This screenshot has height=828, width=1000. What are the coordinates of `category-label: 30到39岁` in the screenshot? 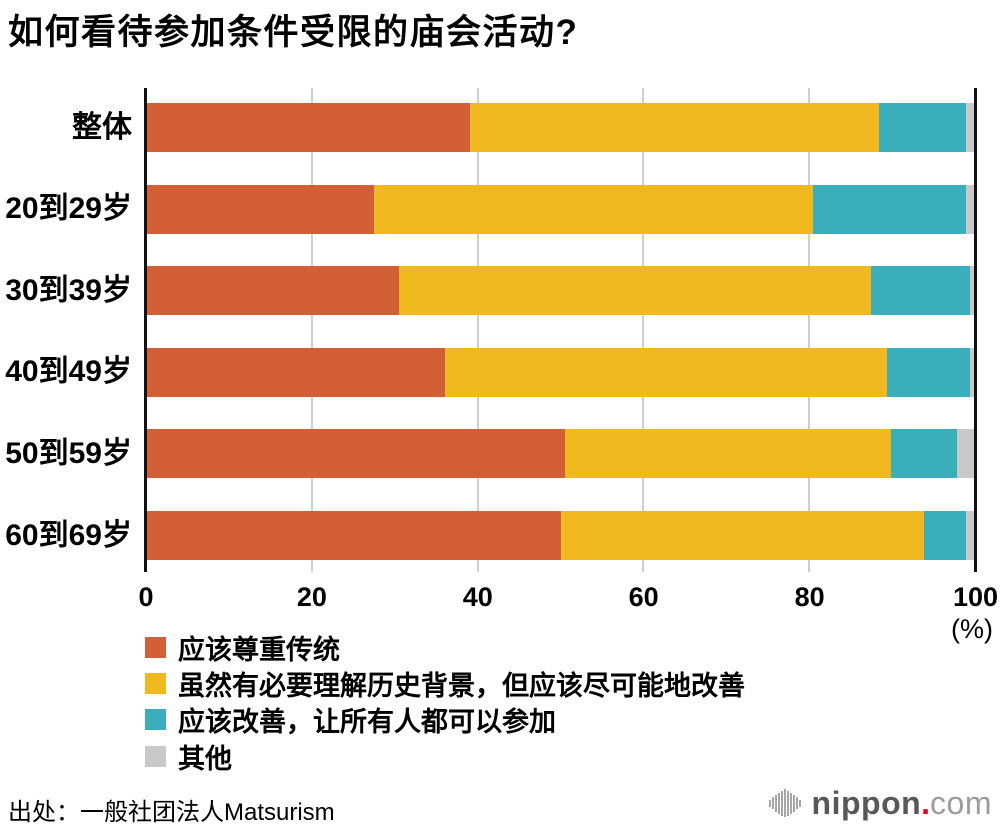 It's located at (68, 290).